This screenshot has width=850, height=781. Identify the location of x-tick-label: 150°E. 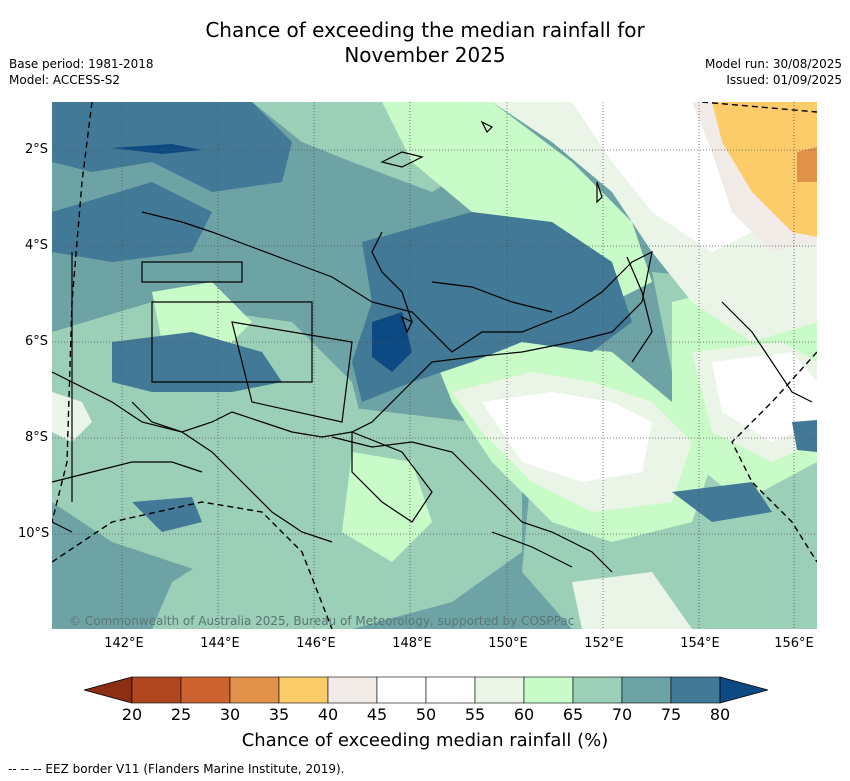
(508, 643).